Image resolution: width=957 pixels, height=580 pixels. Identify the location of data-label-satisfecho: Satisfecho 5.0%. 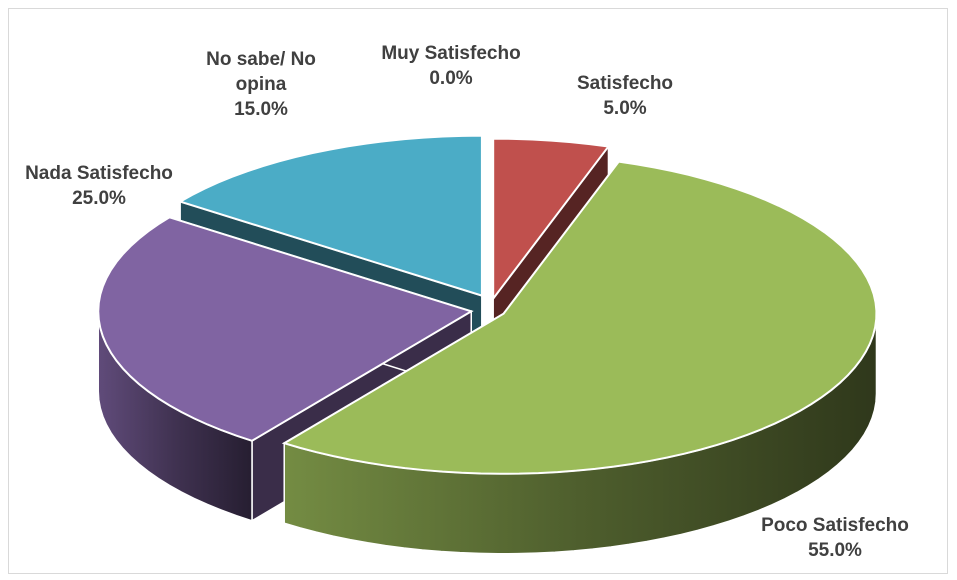
(625, 96).